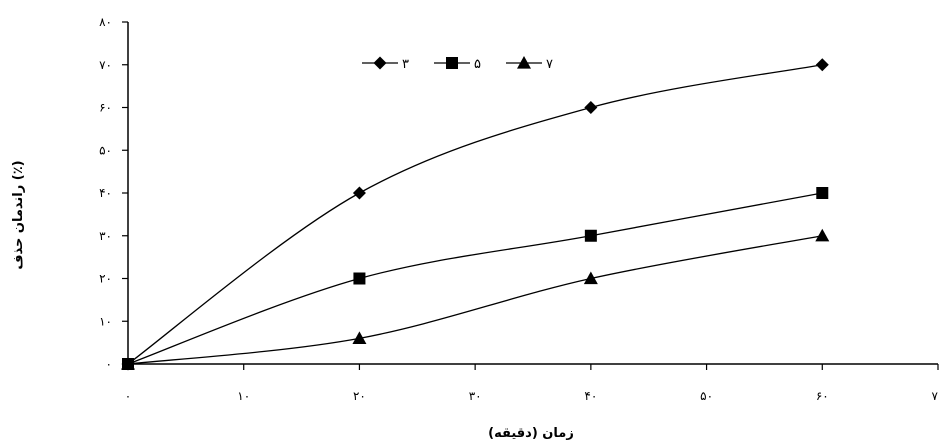 The width and height of the screenshot is (940, 445). What do you see at coordinates (359, 396) in the screenshot?
I see `x-tick-label: ۲۰` at bounding box center [359, 396].